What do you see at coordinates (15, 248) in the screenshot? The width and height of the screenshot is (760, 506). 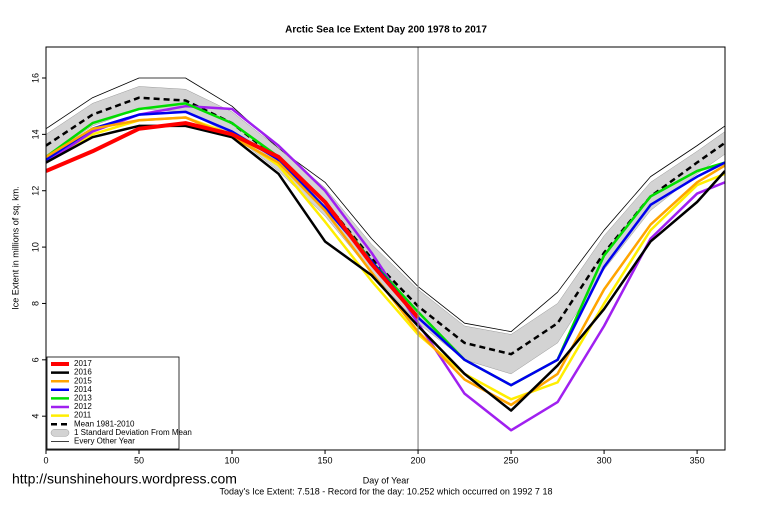 I see `y-axis-label: Ice Extent in millions of sq. km.` at bounding box center [15, 248].